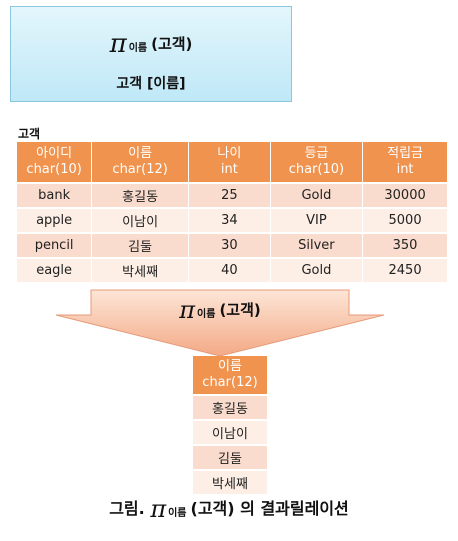  I want to click on column-name: 나이, so click(229, 153).